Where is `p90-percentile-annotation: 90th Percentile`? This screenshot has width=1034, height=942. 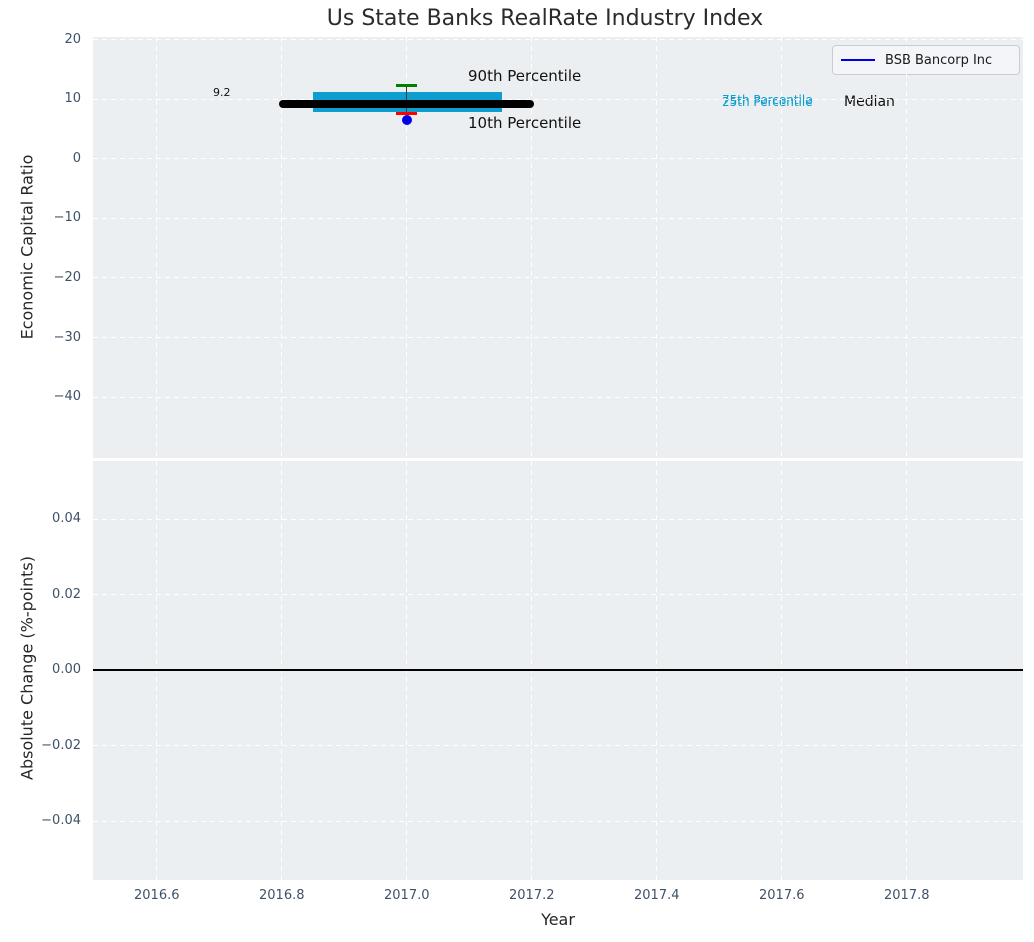
p90-percentile-annotation: 90th Percentile is located at coordinates (525, 76).